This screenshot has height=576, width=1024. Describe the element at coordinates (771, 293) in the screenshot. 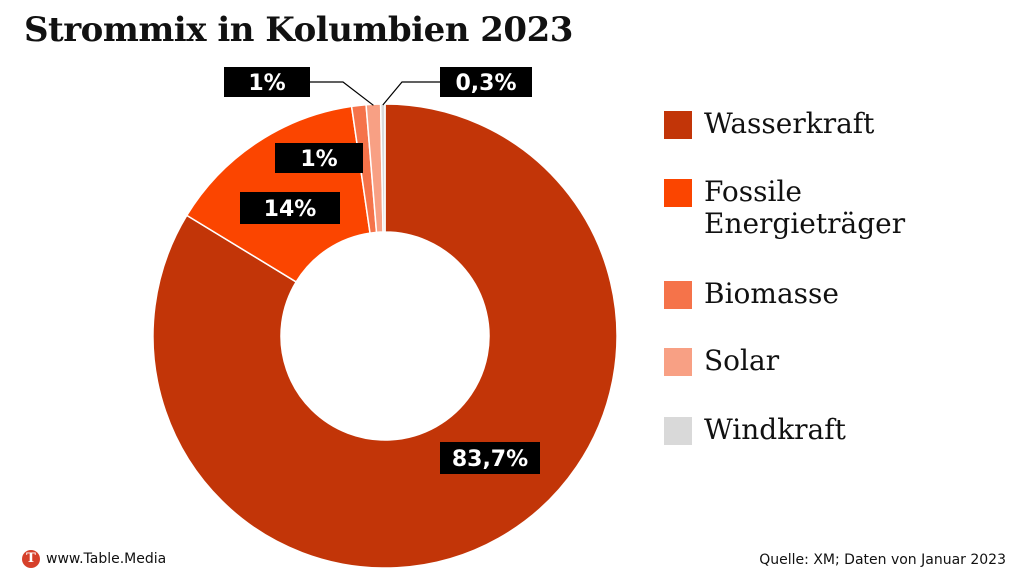

I see `legend-label-biomasse: Biomasse` at that location.